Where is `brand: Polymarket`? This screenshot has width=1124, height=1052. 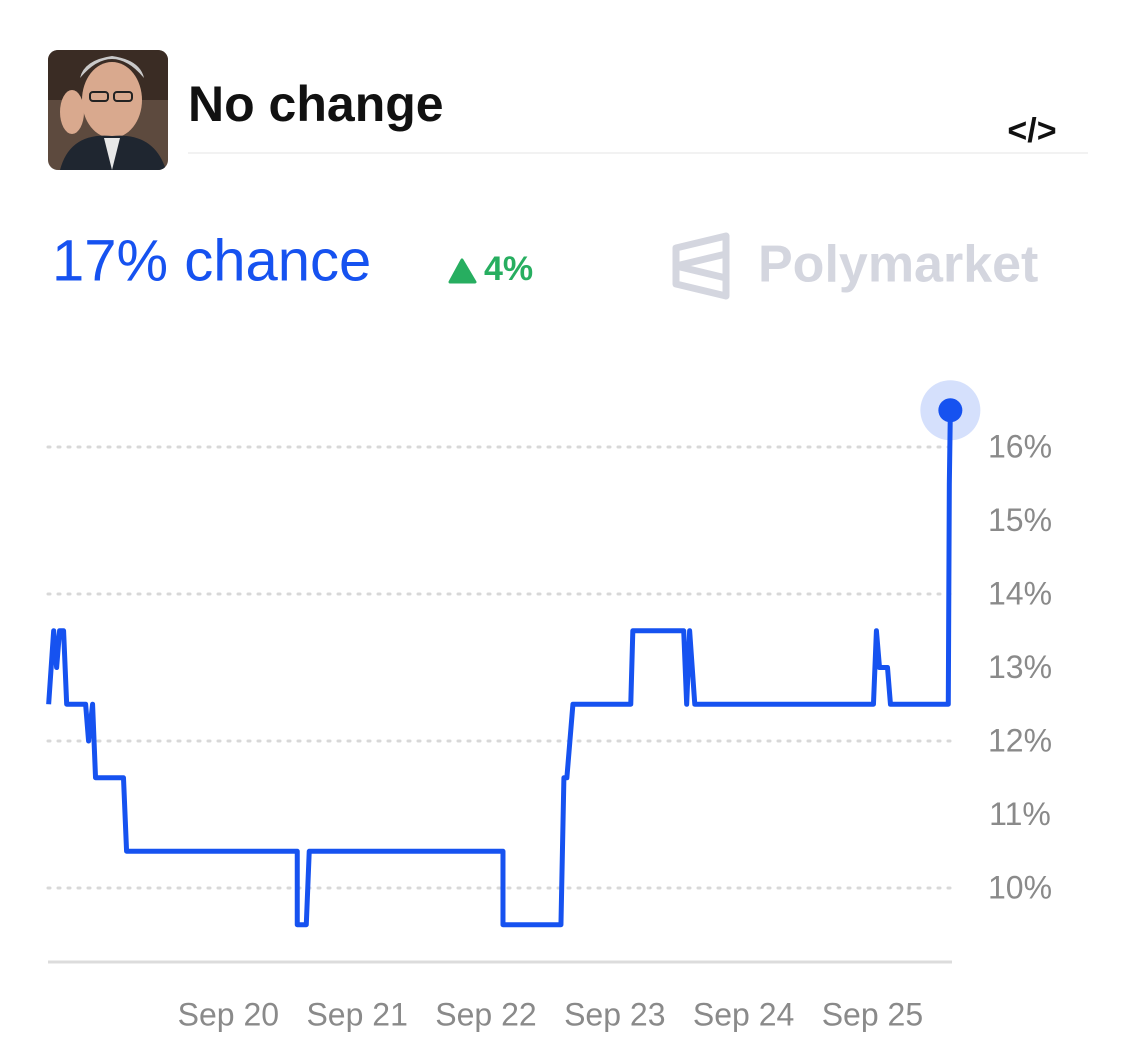
brand: Polymarket is located at coordinates (898, 265).